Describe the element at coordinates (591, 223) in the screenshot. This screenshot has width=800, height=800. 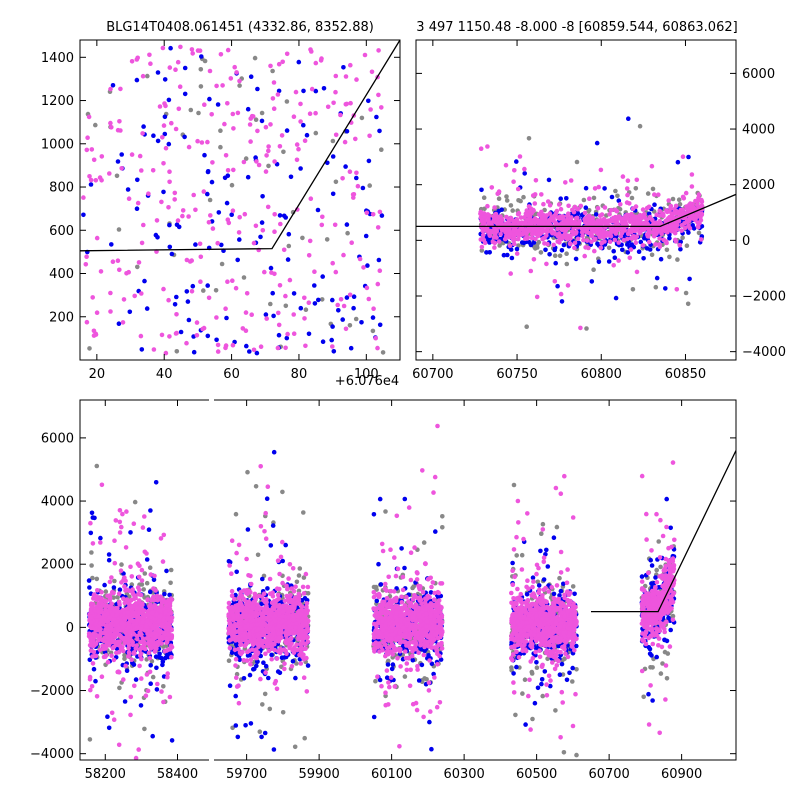
I see `panel-top-right-points` at that location.